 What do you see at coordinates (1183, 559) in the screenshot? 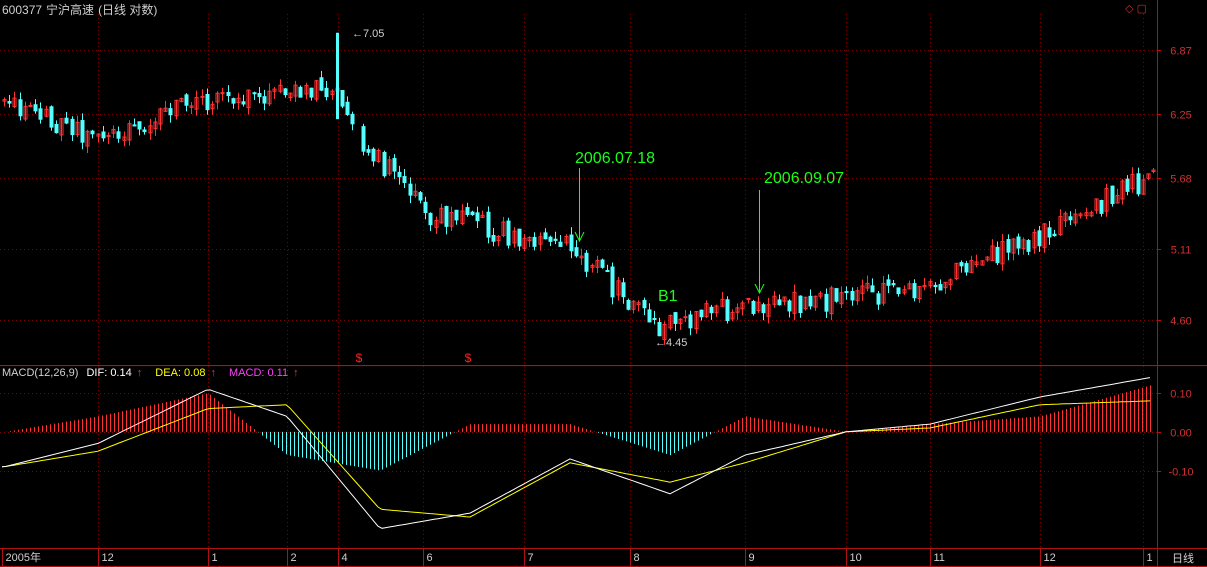
I see `period-button: 日线` at bounding box center [1183, 559].